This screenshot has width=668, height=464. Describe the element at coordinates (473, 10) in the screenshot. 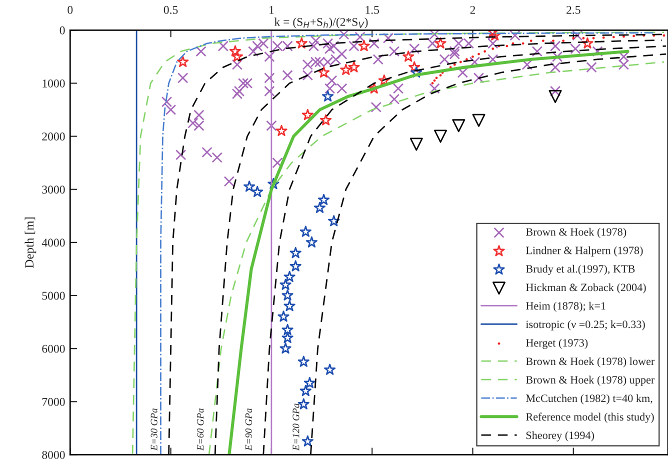

I see `x-tick-label: 2` at that location.